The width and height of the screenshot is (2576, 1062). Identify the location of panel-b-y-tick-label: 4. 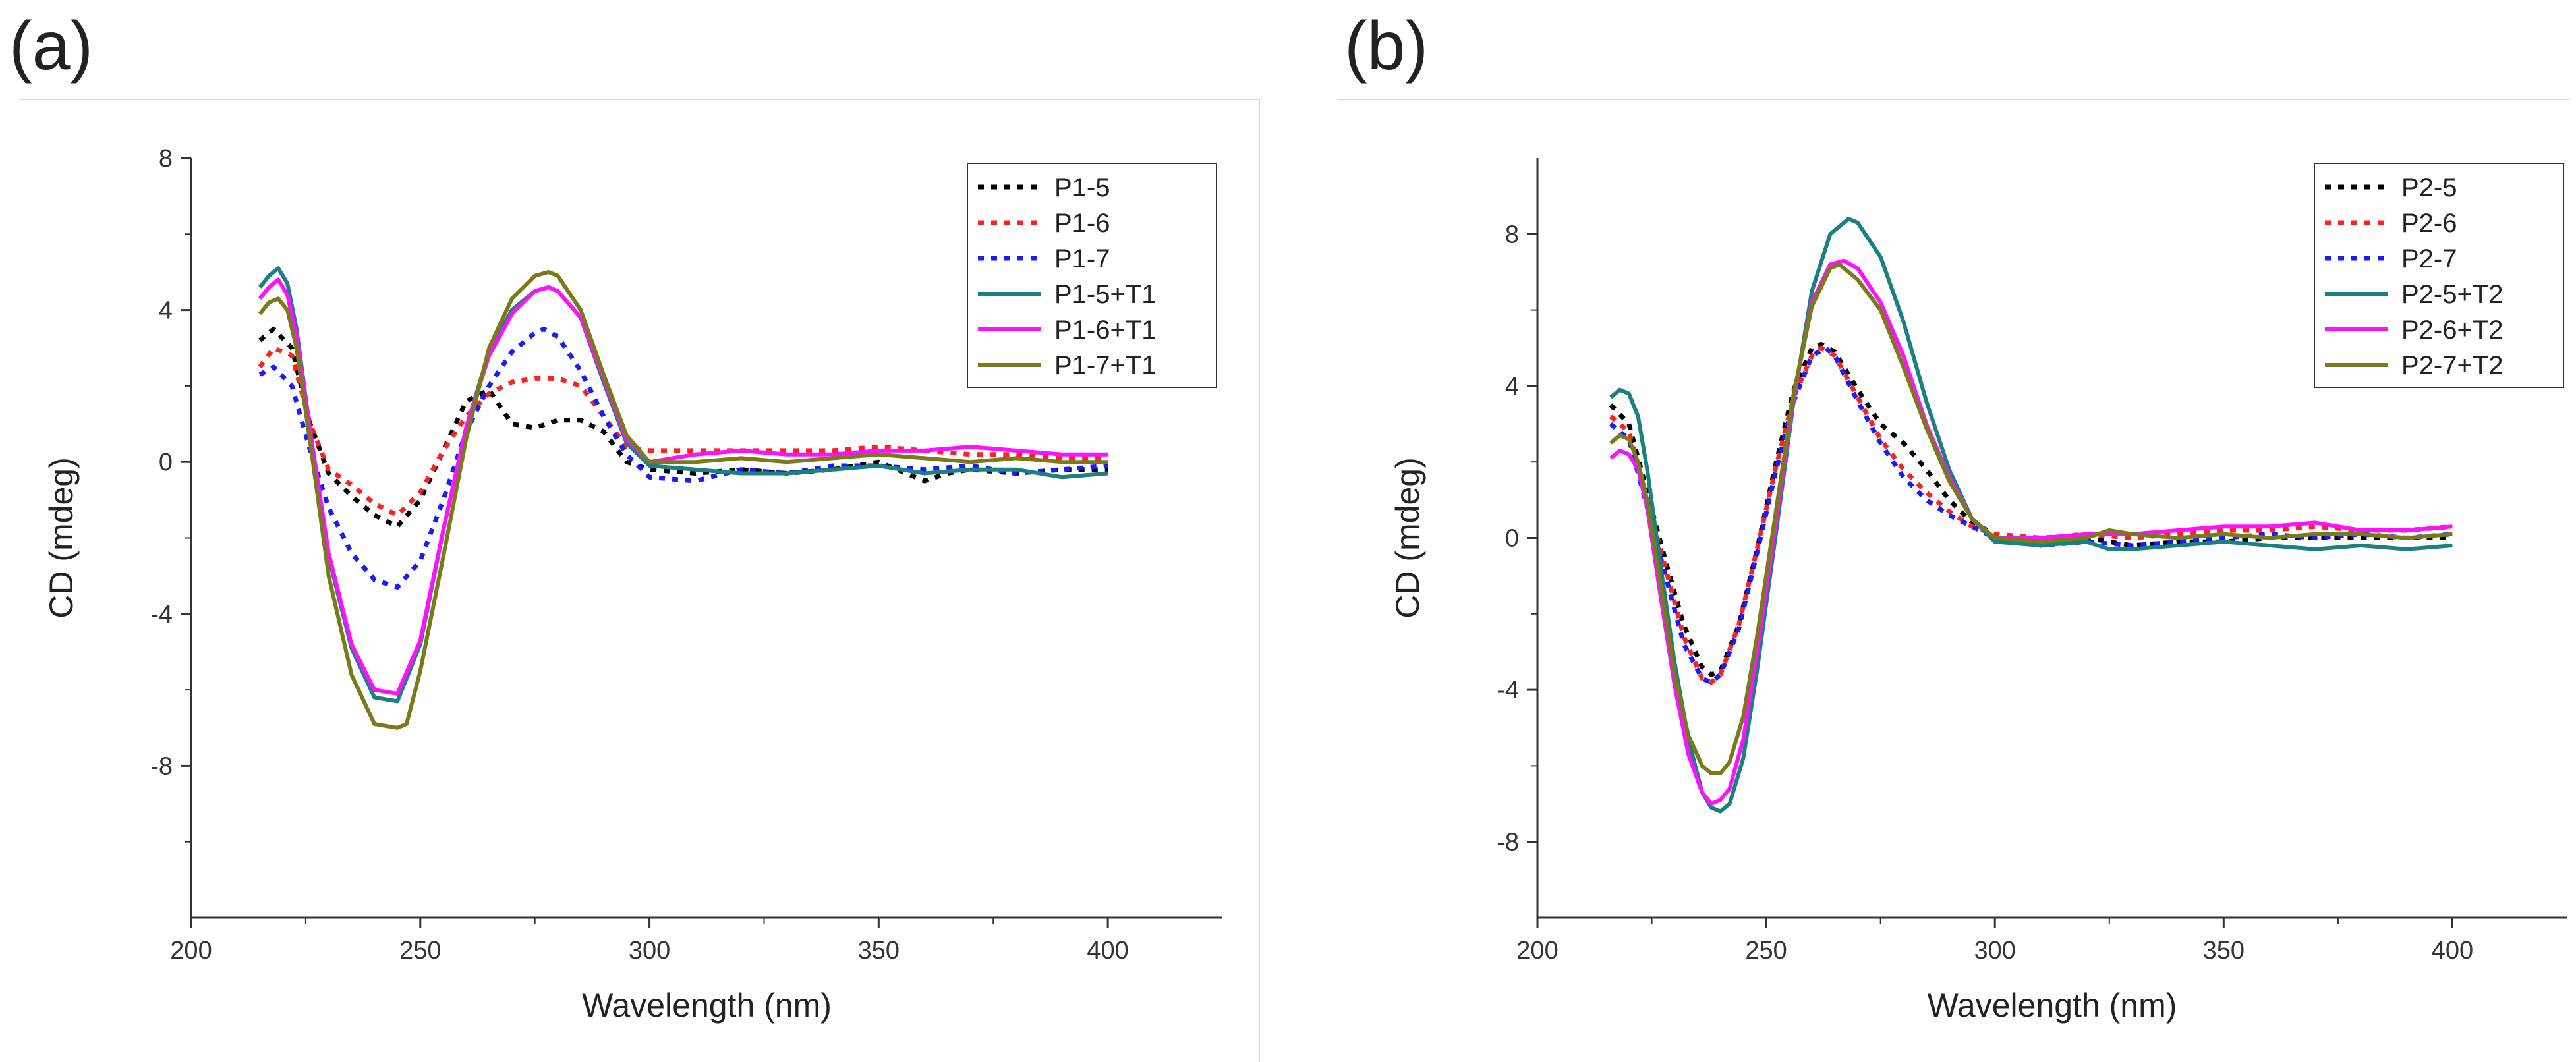
(1512, 387).